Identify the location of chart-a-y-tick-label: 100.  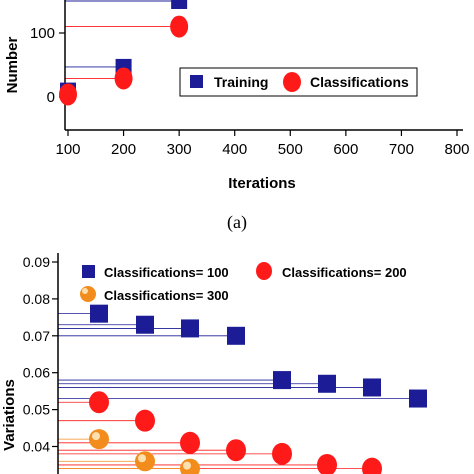
(42, 33).